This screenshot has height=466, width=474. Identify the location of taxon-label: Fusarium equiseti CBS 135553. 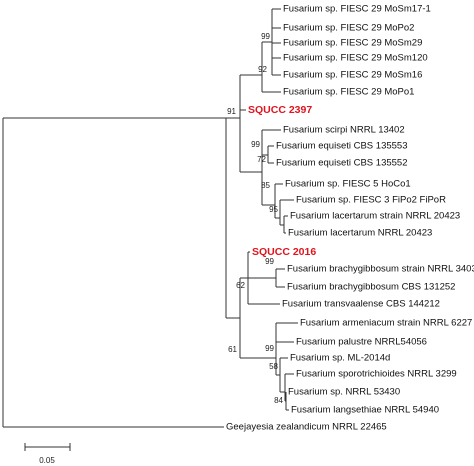
(342, 146).